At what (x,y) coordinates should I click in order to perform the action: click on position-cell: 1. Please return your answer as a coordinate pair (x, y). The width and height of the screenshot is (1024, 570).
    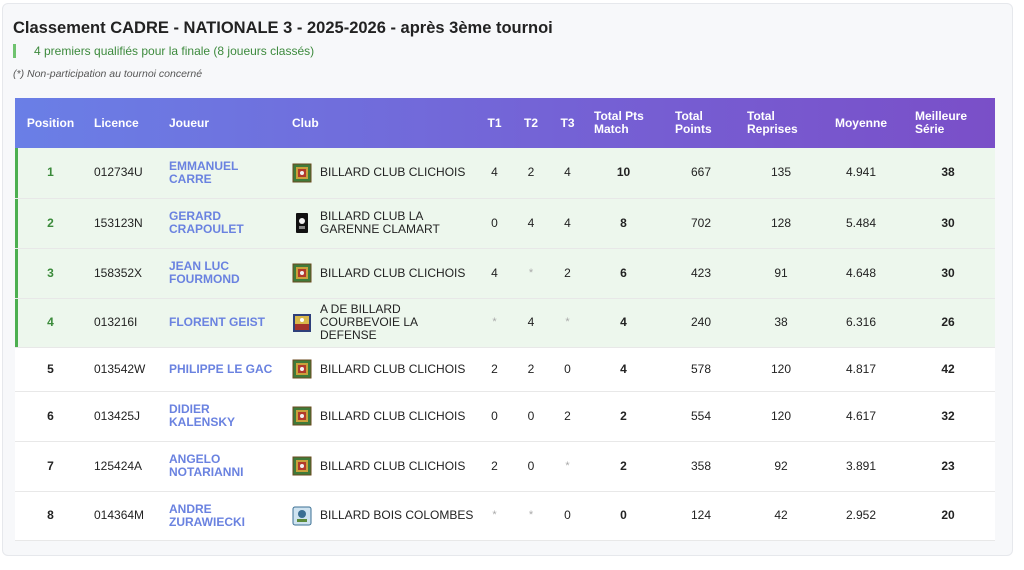
    Looking at the image, I should click on (50, 173).